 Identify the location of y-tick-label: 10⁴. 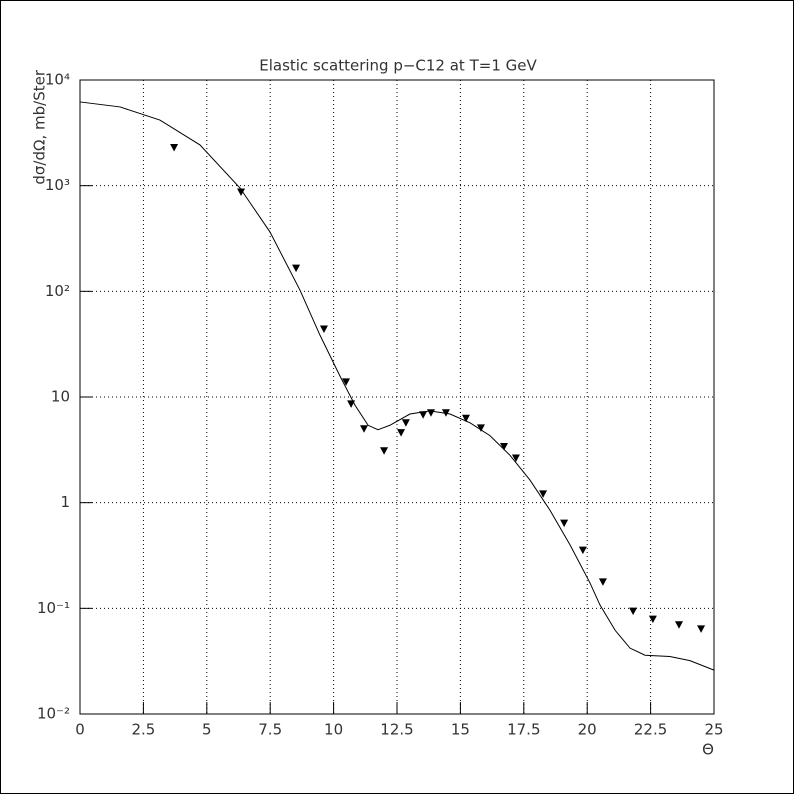
(57, 80).